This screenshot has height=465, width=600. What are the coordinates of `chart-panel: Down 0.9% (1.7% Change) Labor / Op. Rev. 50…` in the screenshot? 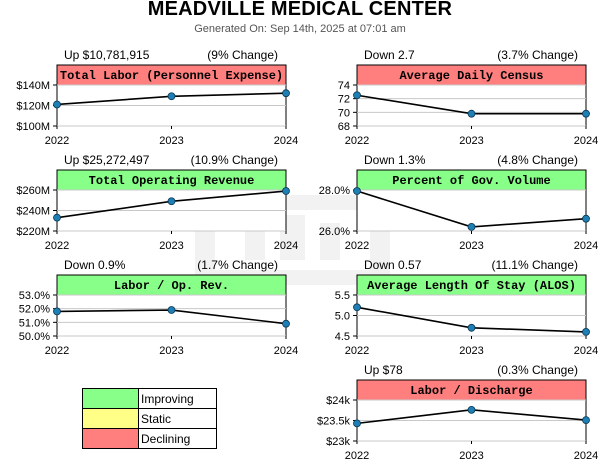 It's located at (150, 307).